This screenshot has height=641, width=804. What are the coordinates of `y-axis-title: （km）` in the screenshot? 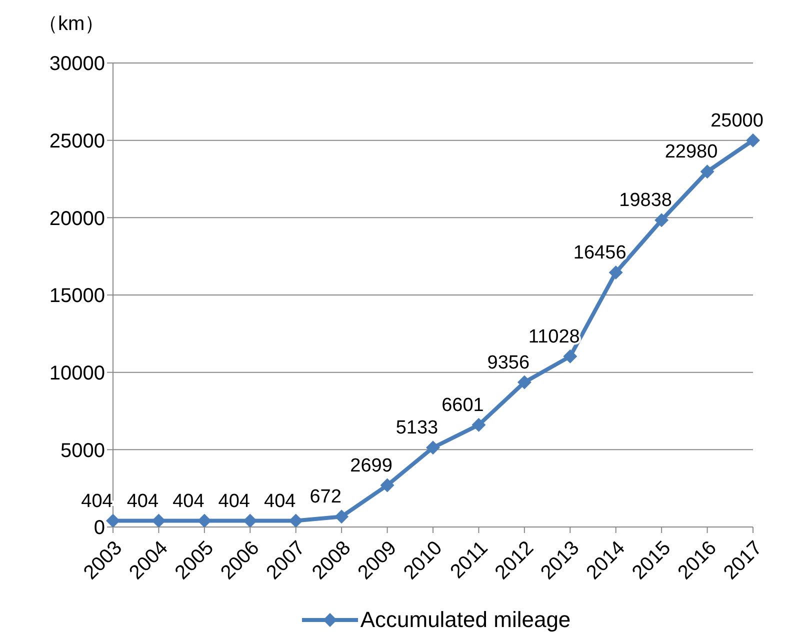 It's located at (71, 24).